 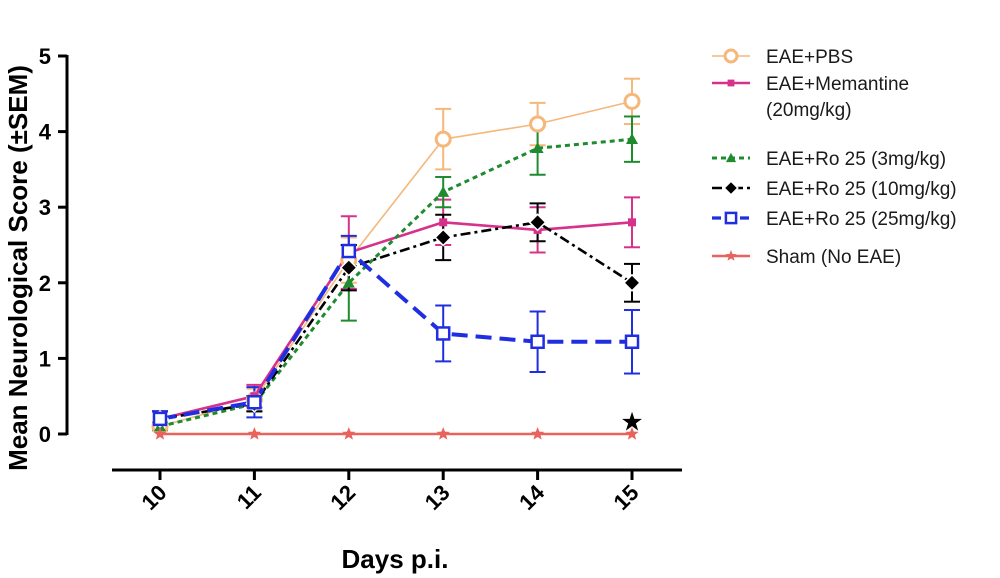 I want to click on x-tick-label: 13, so click(x=437, y=497).